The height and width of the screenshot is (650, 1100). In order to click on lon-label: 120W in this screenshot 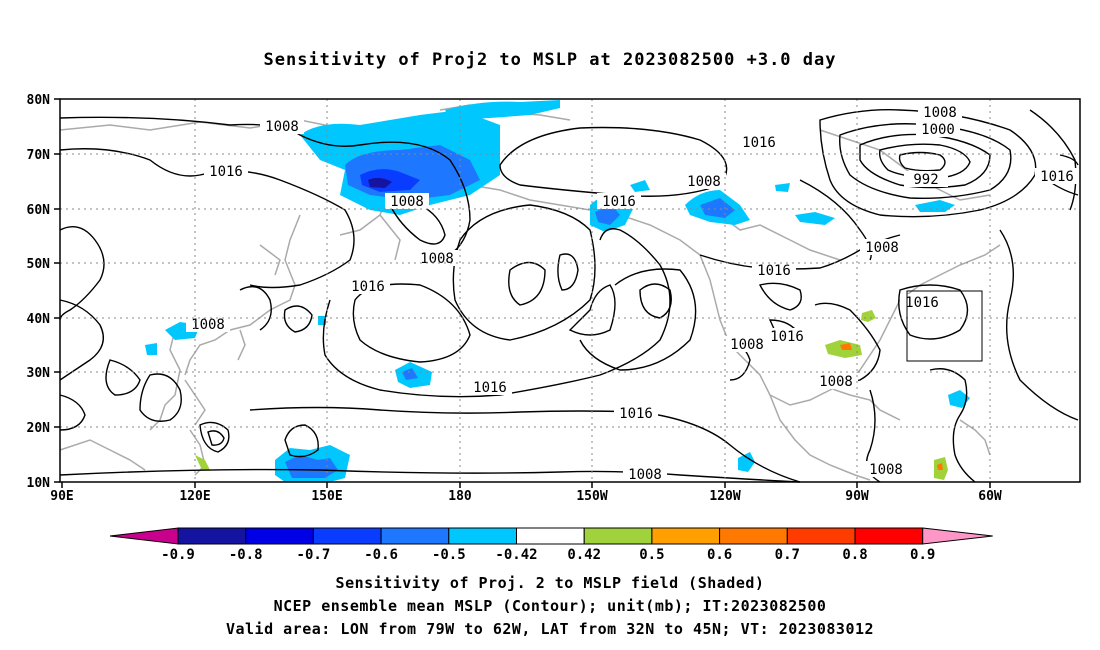, I will do `click(724, 496)`.